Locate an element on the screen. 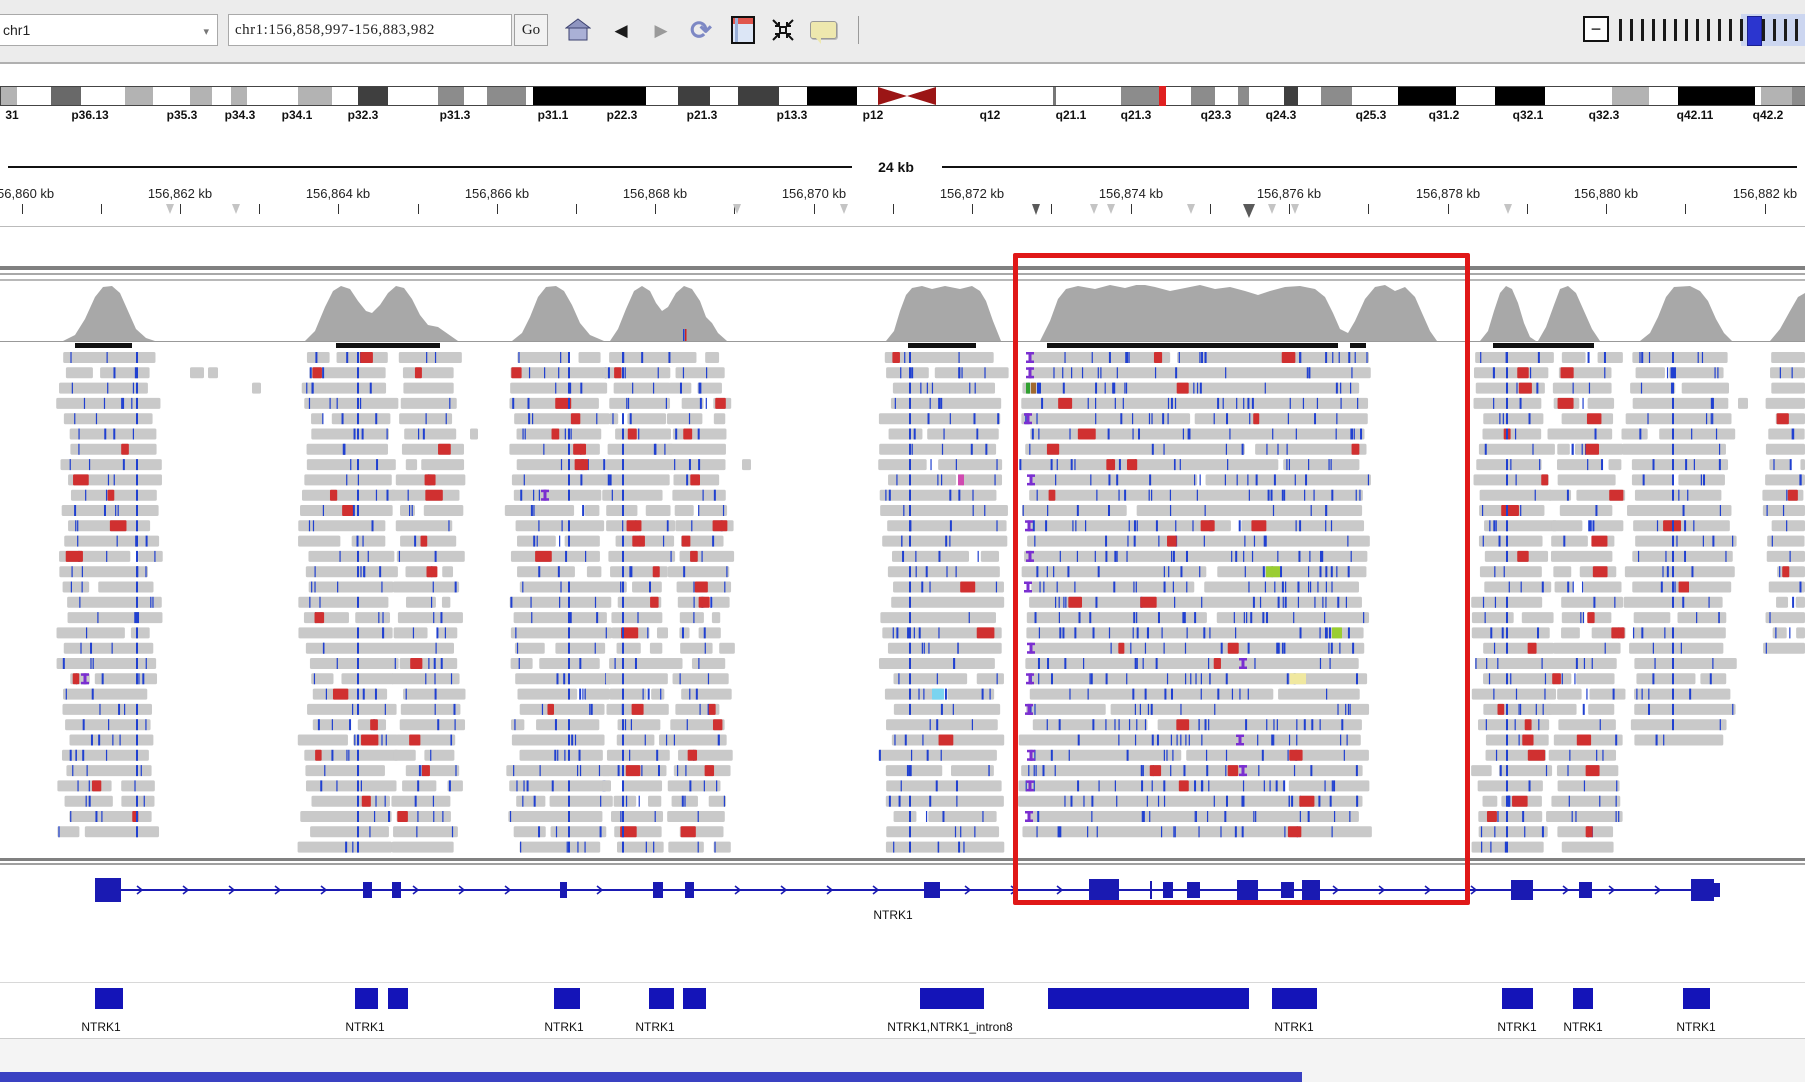 The height and width of the screenshot is (1082, 1805). forward-icon: ▶ is located at coordinates (661, 30).